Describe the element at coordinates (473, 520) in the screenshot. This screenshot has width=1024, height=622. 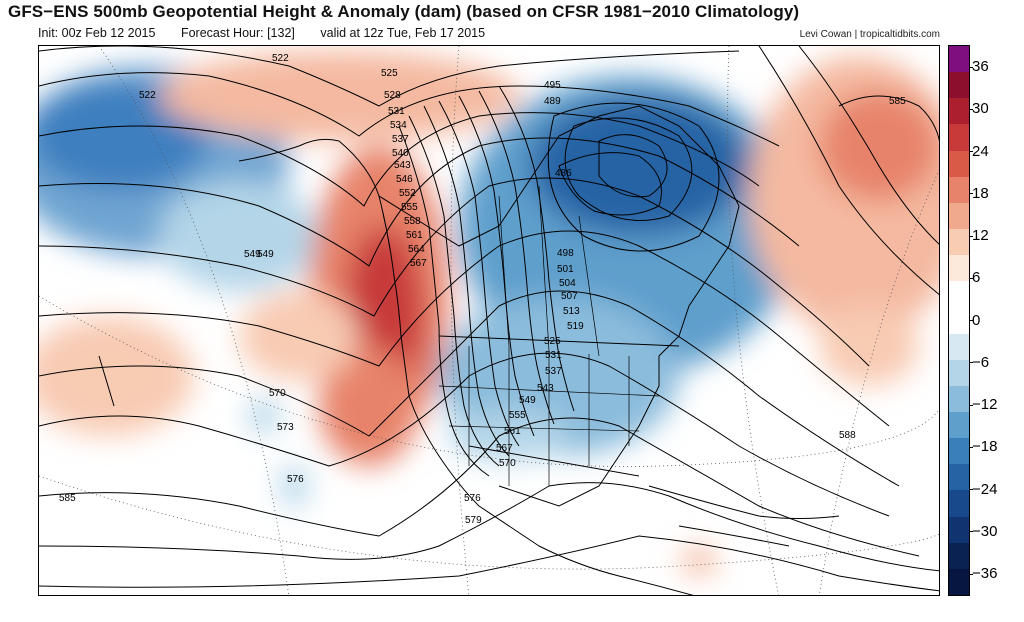
I see `contour-label: 579` at that location.